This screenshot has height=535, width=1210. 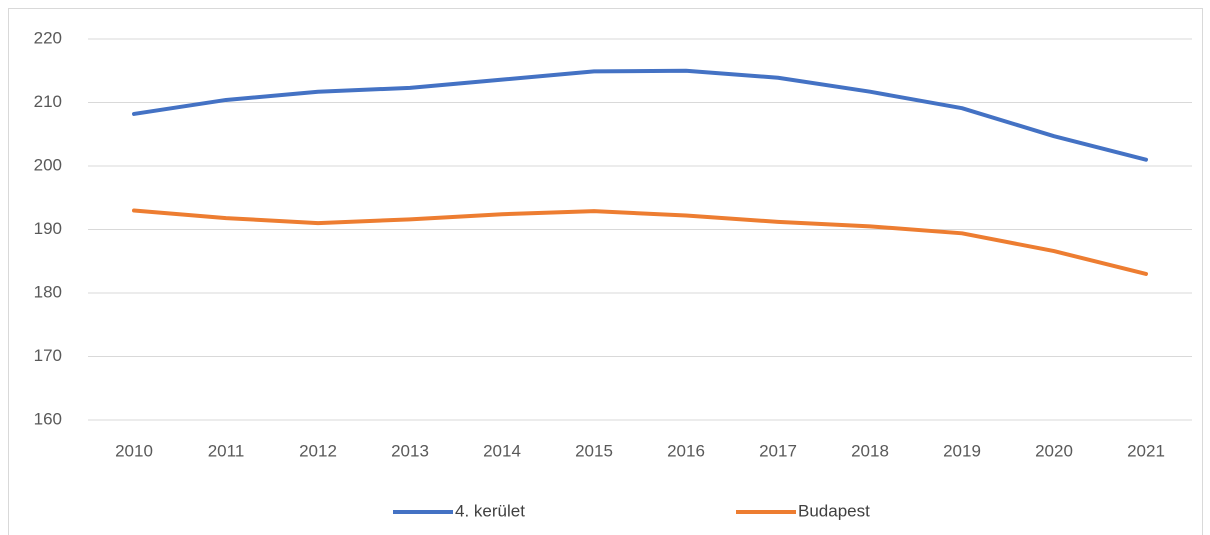 What do you see at coordinates (48, 418) in the screenshot?
I see `y-tick-label: 160` at bounding box center [48, 418].